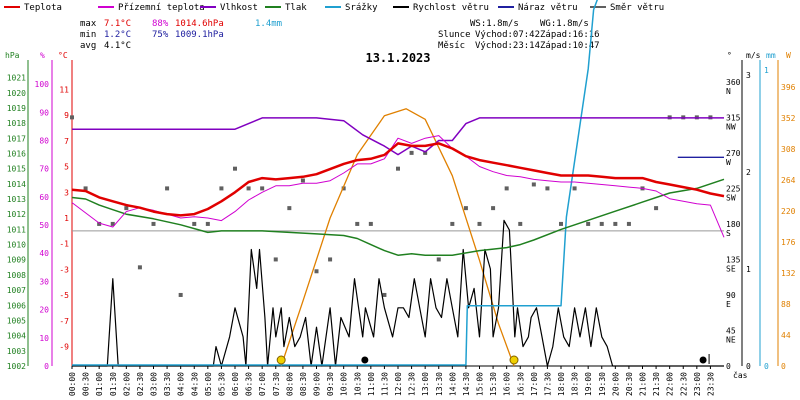 The width and height of the screenshot is (800, 400). What do you see at coordinates (16, 351) in the screenshot?
I see `pressure-tick-18: 1003` at bounding box center [16, 351].